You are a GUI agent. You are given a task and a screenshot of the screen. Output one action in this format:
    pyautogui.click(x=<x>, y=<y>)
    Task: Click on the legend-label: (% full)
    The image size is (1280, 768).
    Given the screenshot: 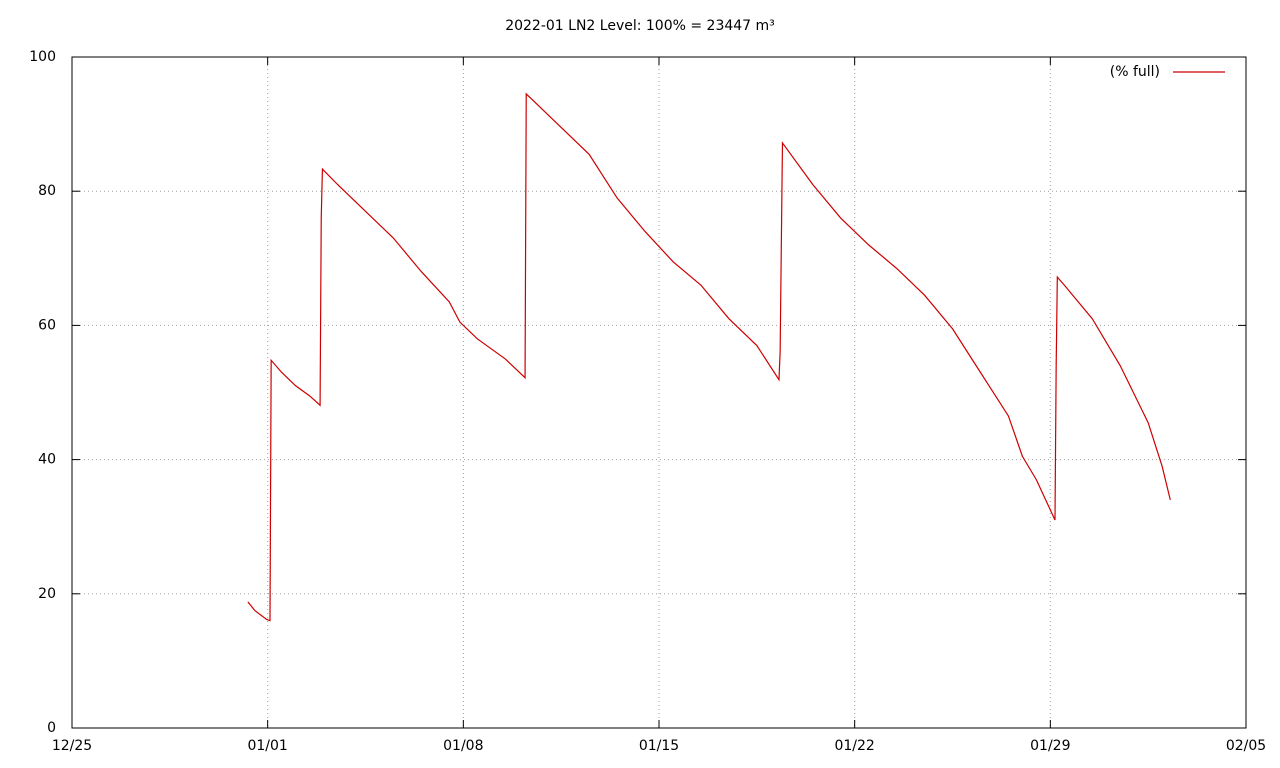 What is the action you would take?
    pyautogui.click(x=1135, y=72)
    